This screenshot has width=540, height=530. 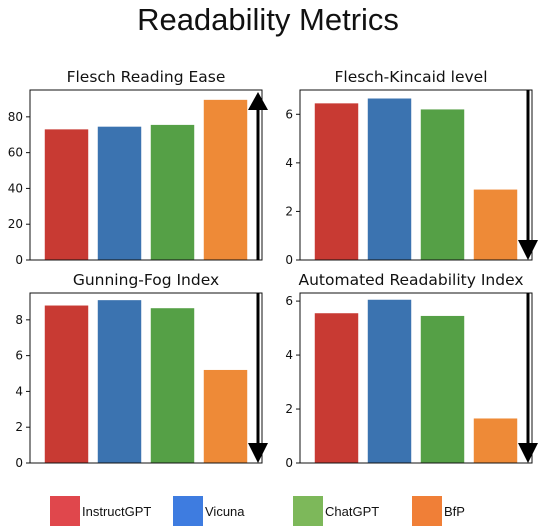 I want to click on legend-label: Vicuna, so click(x=225, y=511).